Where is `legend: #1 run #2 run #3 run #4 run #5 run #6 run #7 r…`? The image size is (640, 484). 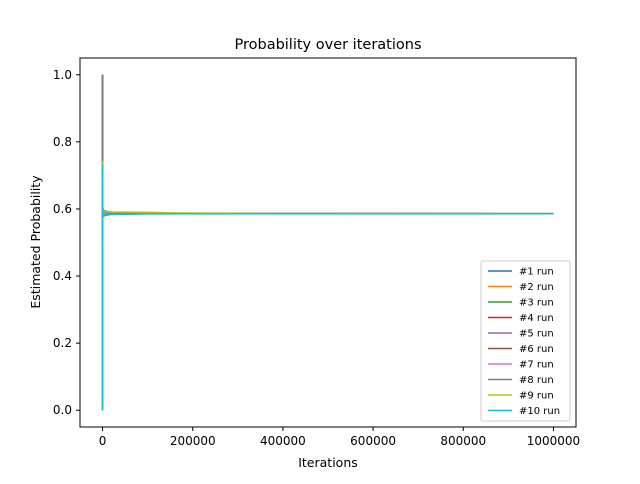 legend: #1 run #2 run #3 run #4 run #5 run #6 run #7 r… is located at coordinates (525, 341).